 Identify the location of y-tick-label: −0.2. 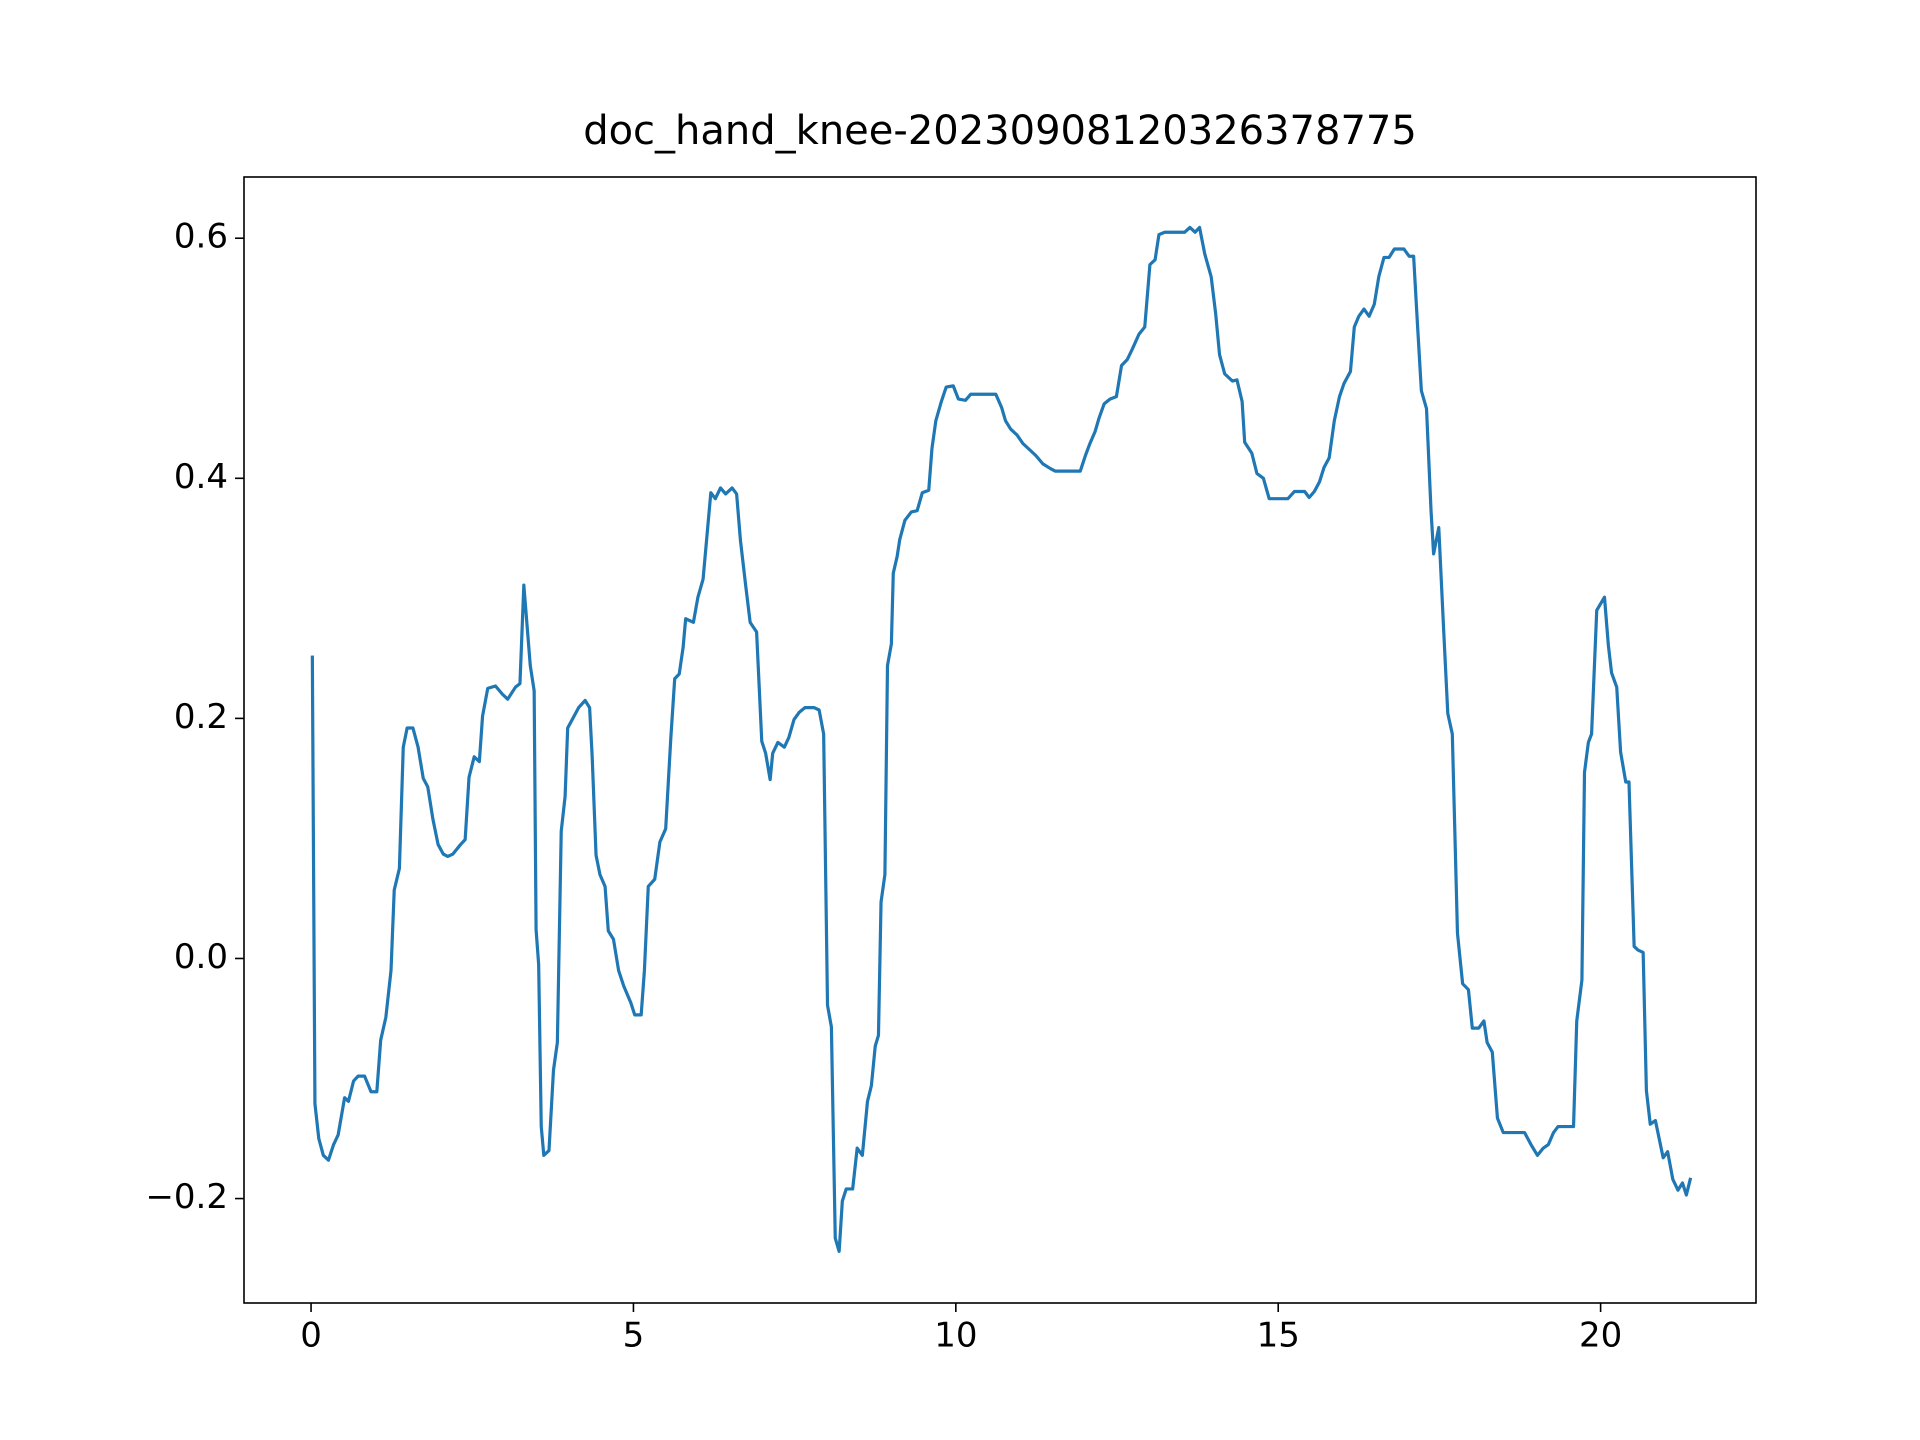
(186, 1197).